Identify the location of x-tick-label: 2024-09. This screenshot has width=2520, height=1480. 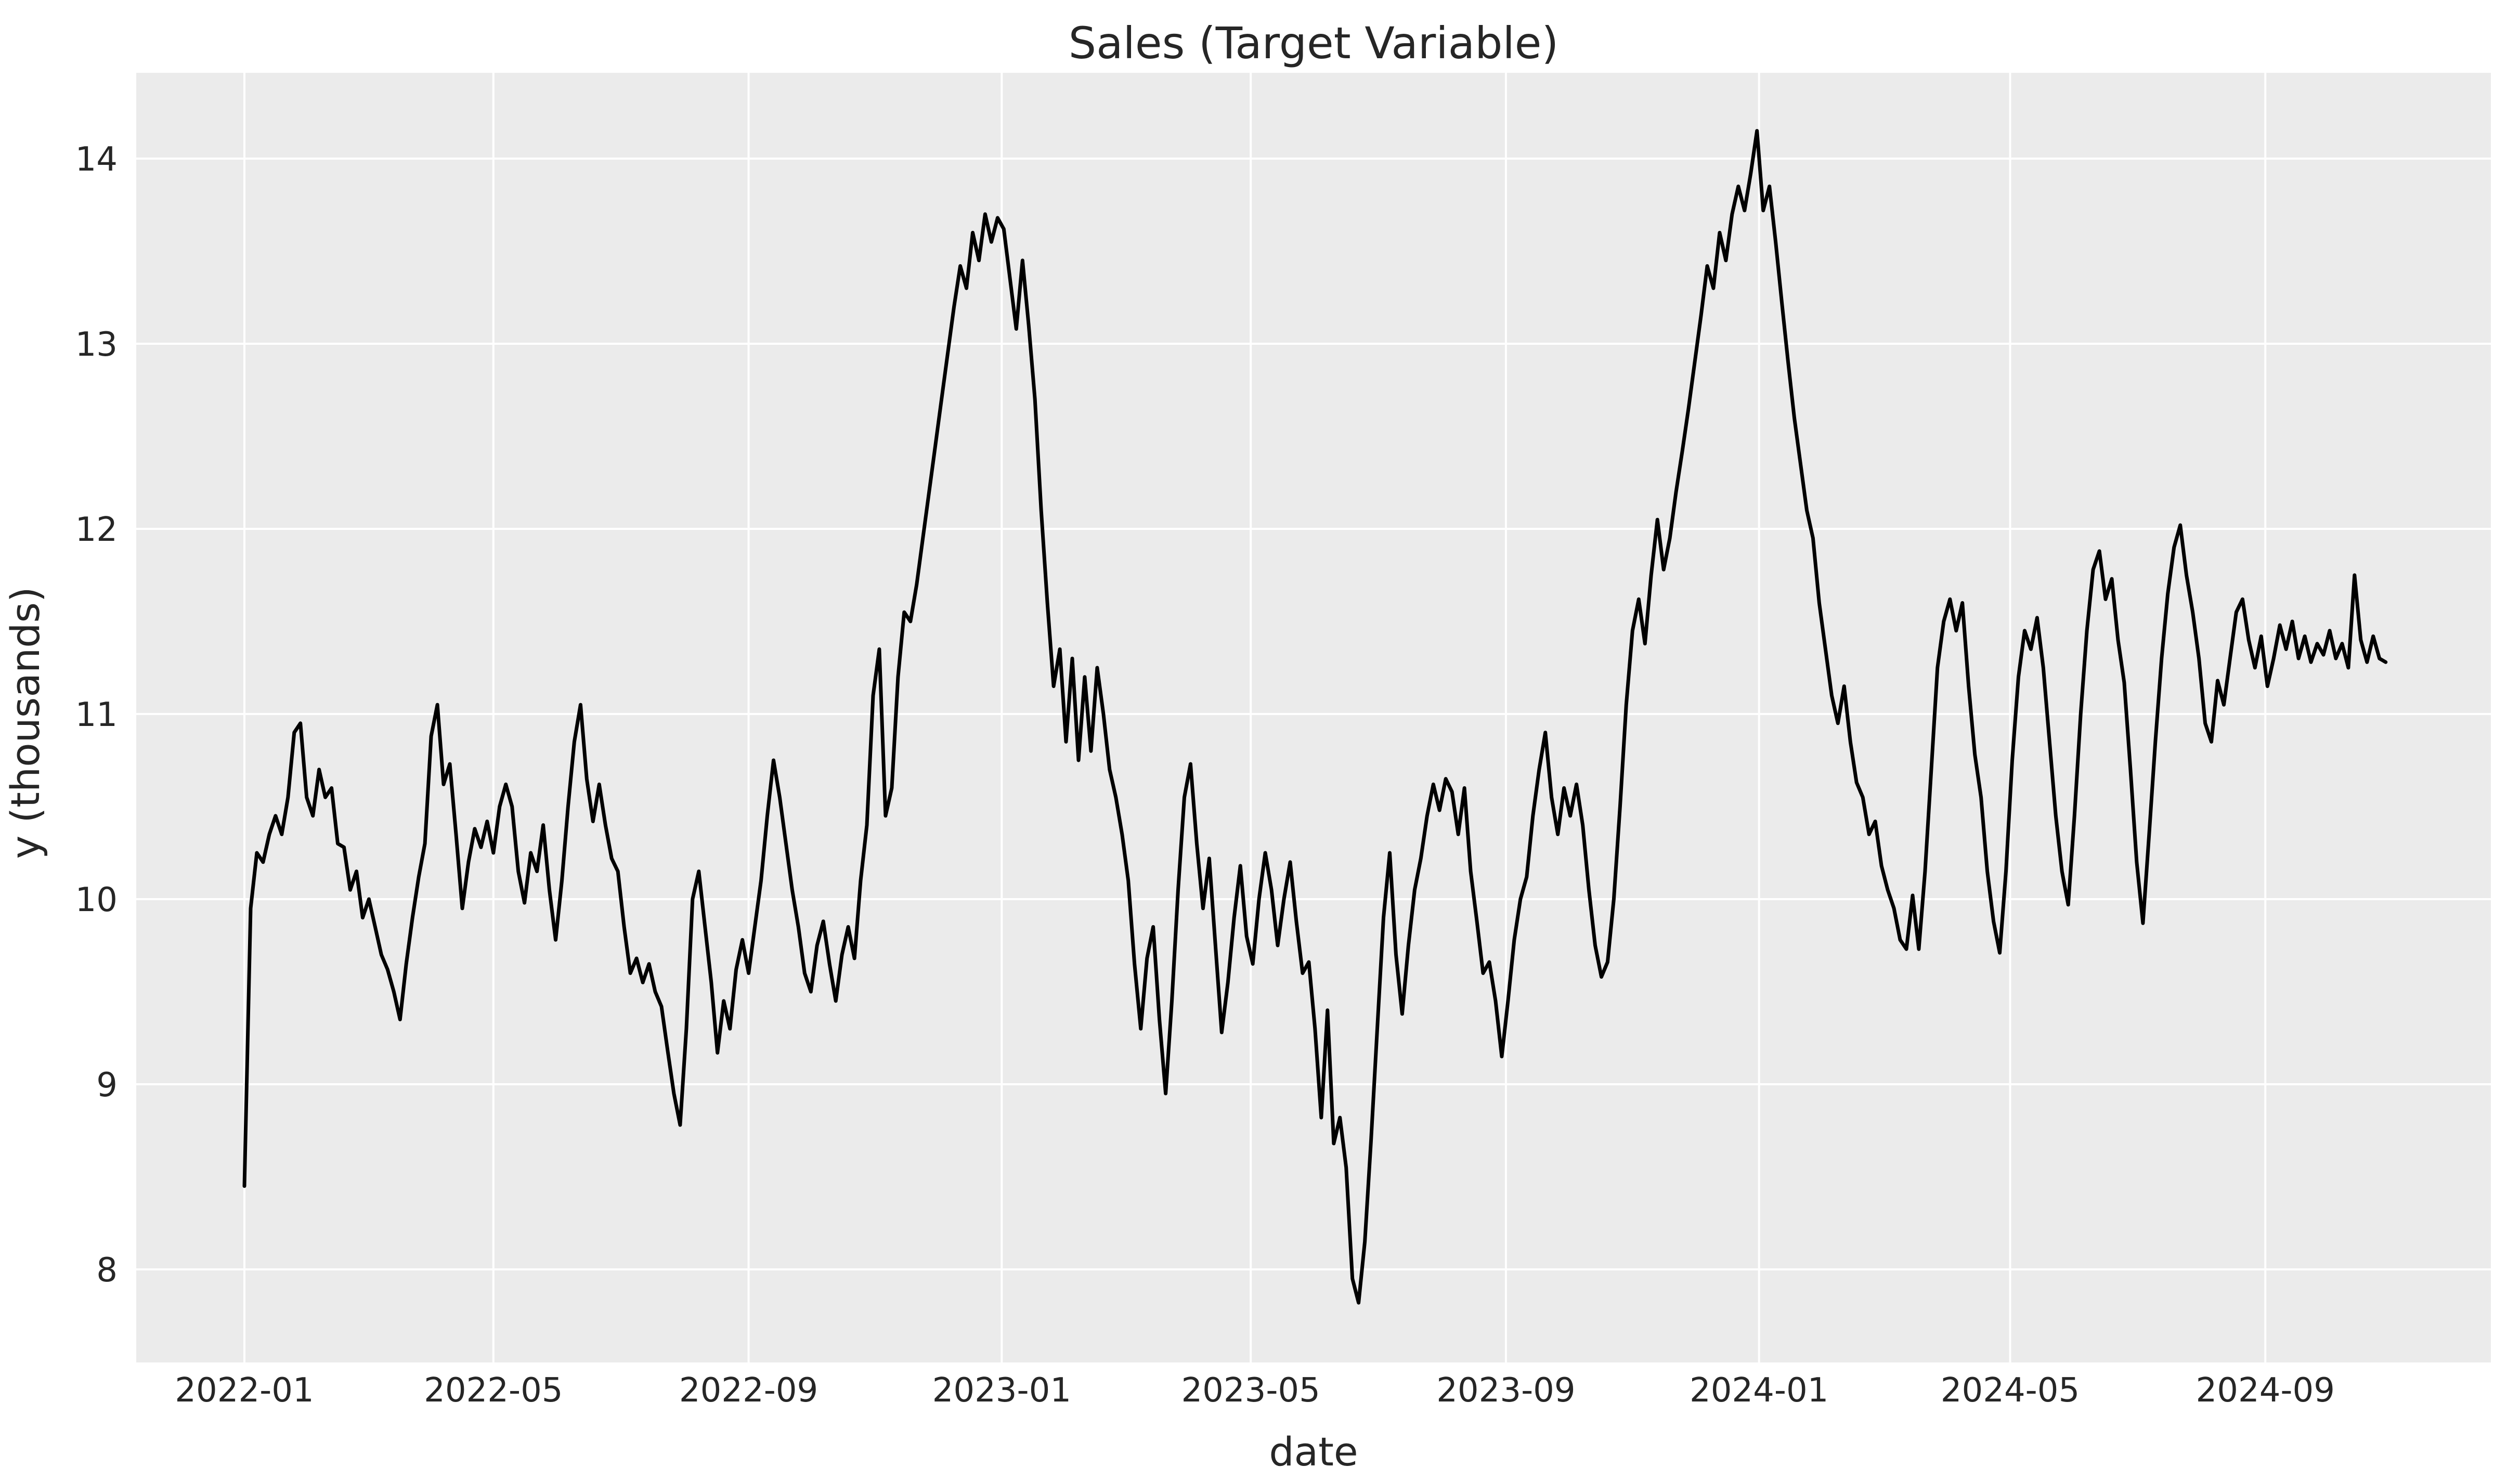
(2265, 1390).